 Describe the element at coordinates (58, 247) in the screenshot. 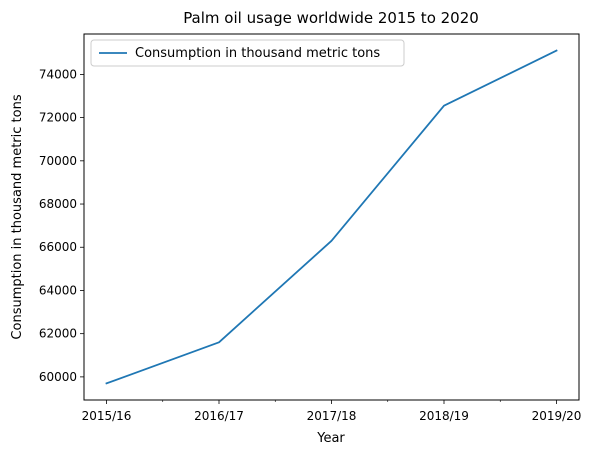

I see `y-tick-label: 66000` at that location.